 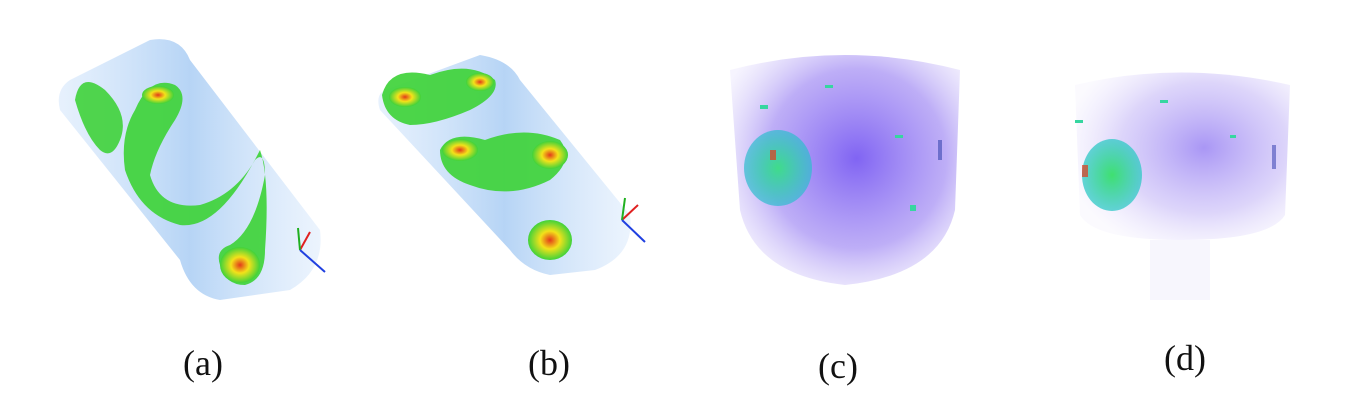 I want to click on cylinder-volume, so click(x=189, y=170).